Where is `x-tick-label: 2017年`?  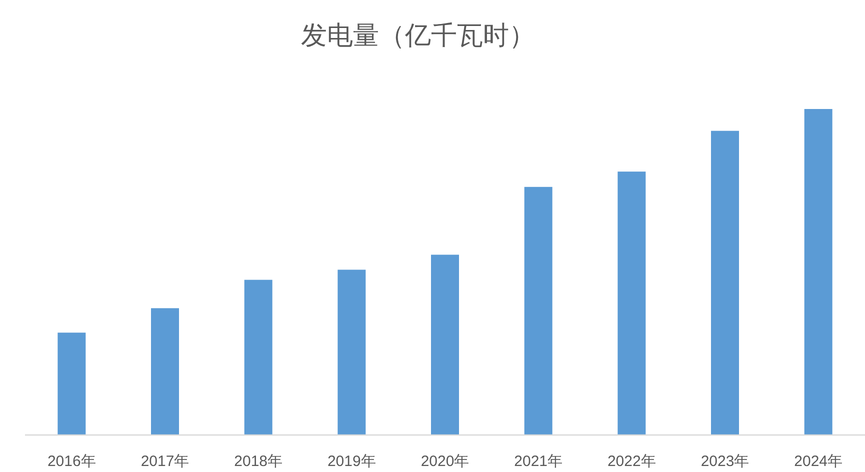 x-tick-label: 2017年 is located at coordinates (165, 461).